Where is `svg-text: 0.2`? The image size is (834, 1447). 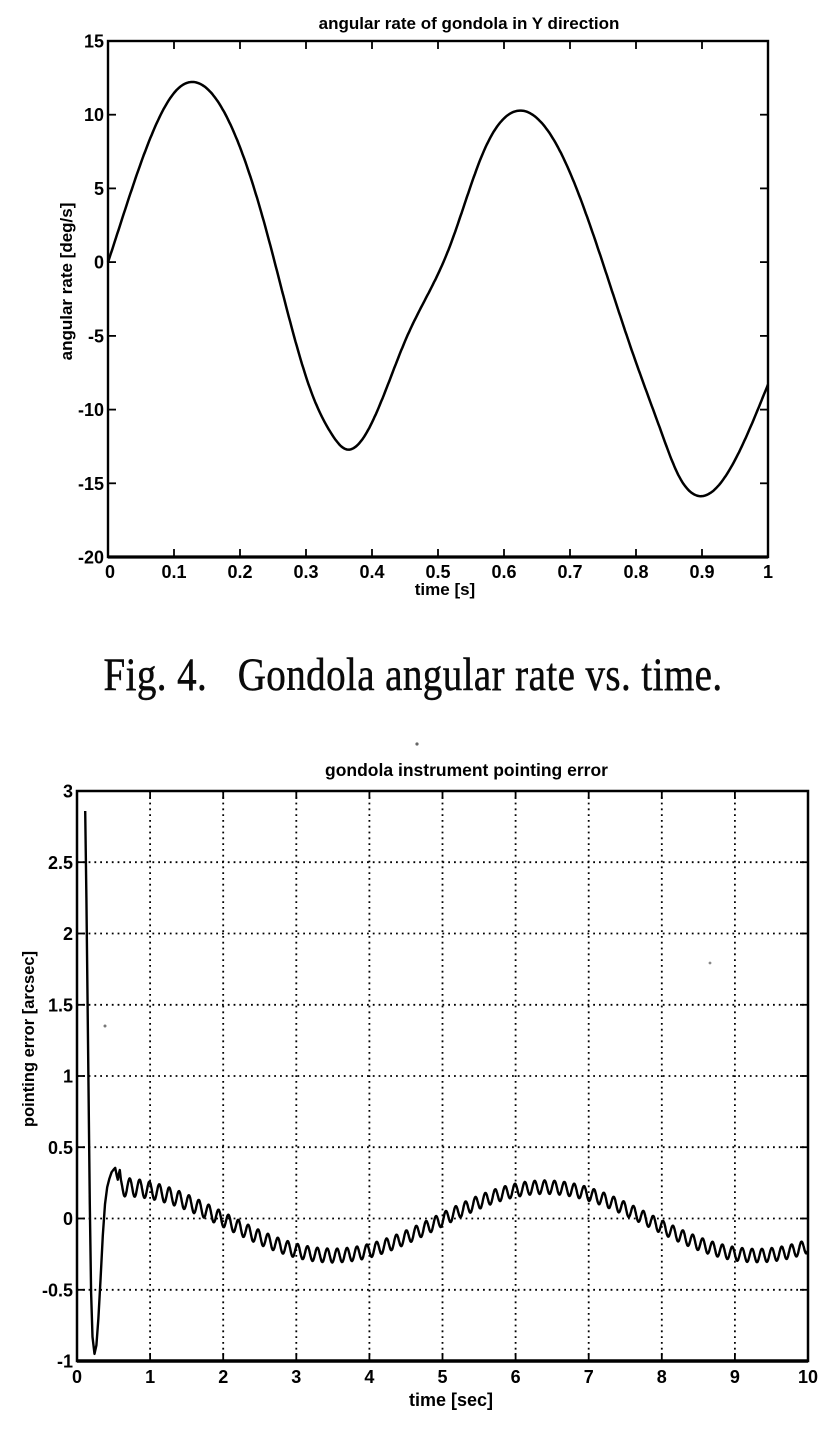
svg-text: 0.2 is located at coordinates (239, 572).